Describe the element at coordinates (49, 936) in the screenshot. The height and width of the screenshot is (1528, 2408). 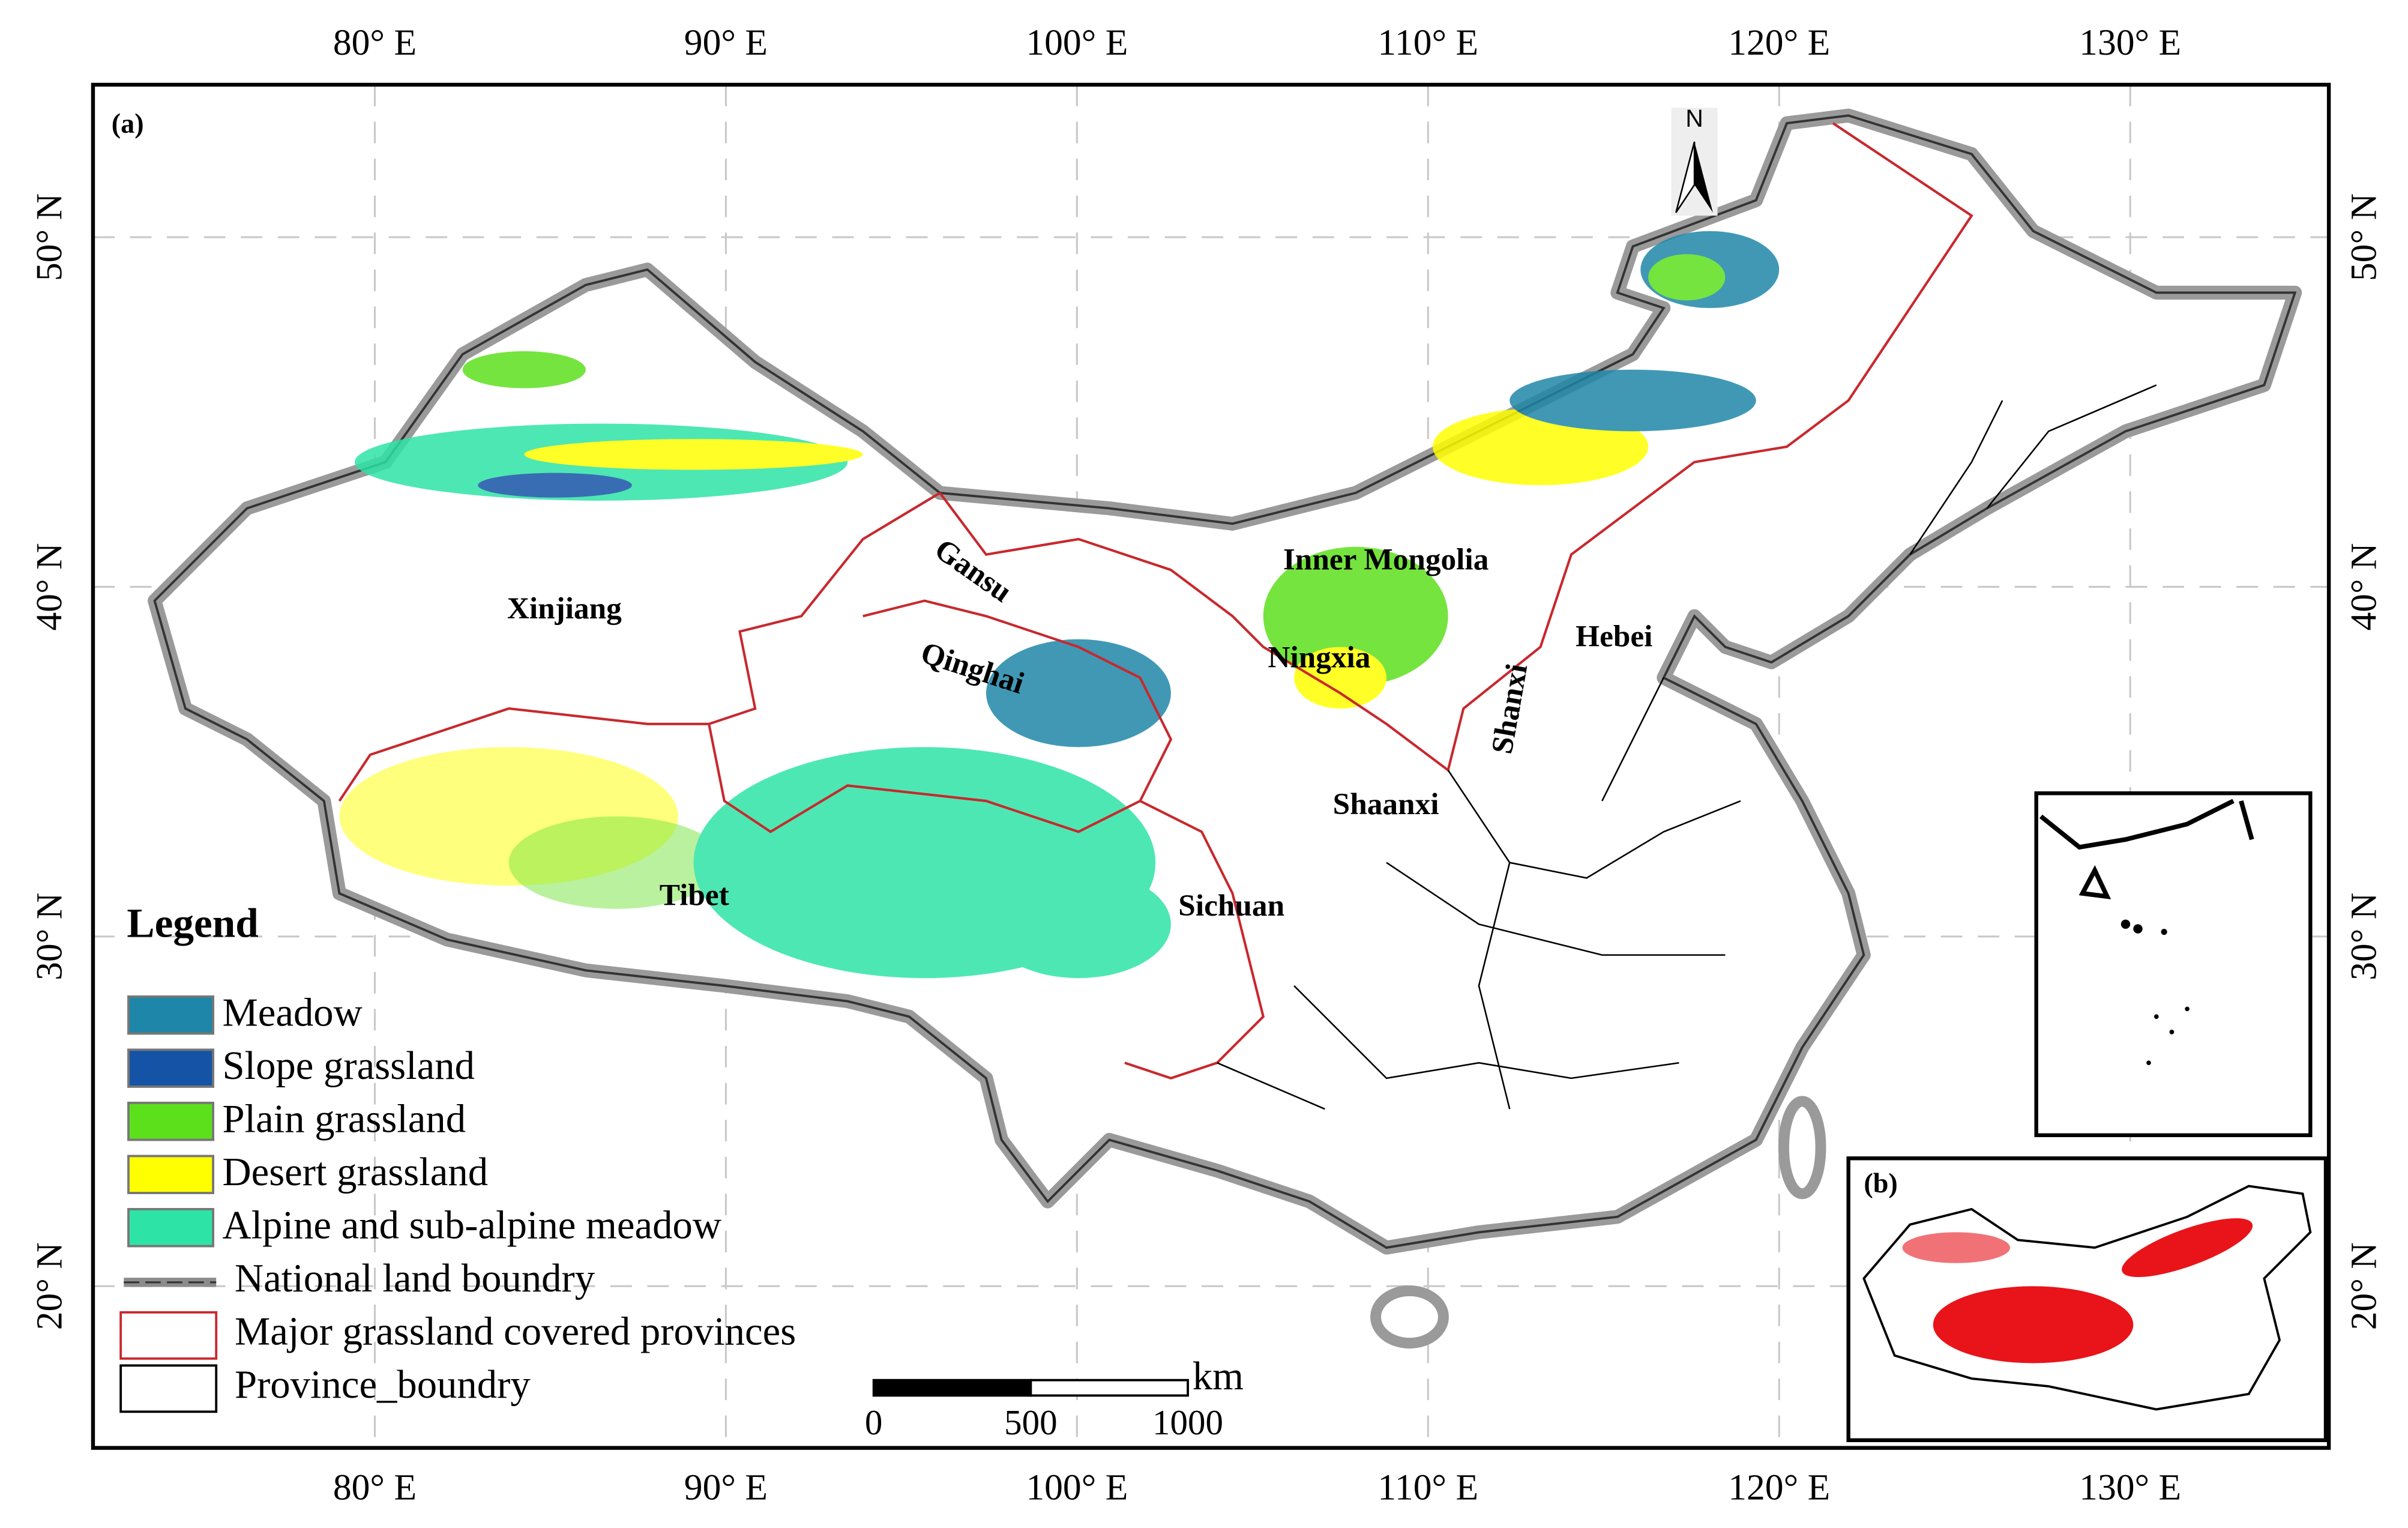
I see `lat-label-left: 30° N` at that location.